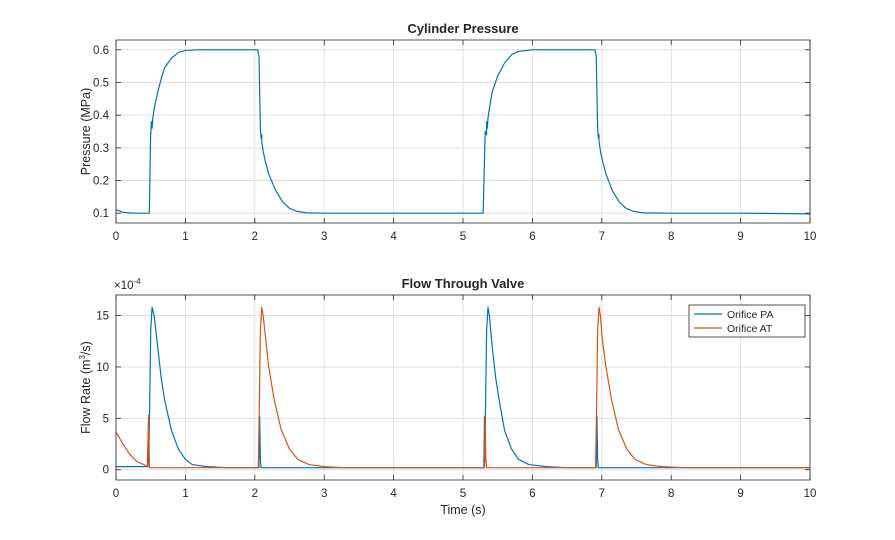 The image size is (895, 540). Describe the element at coordinates (101, 149) in the screenshot. I see `pressure-y-tick-label: 0.3` at that location.